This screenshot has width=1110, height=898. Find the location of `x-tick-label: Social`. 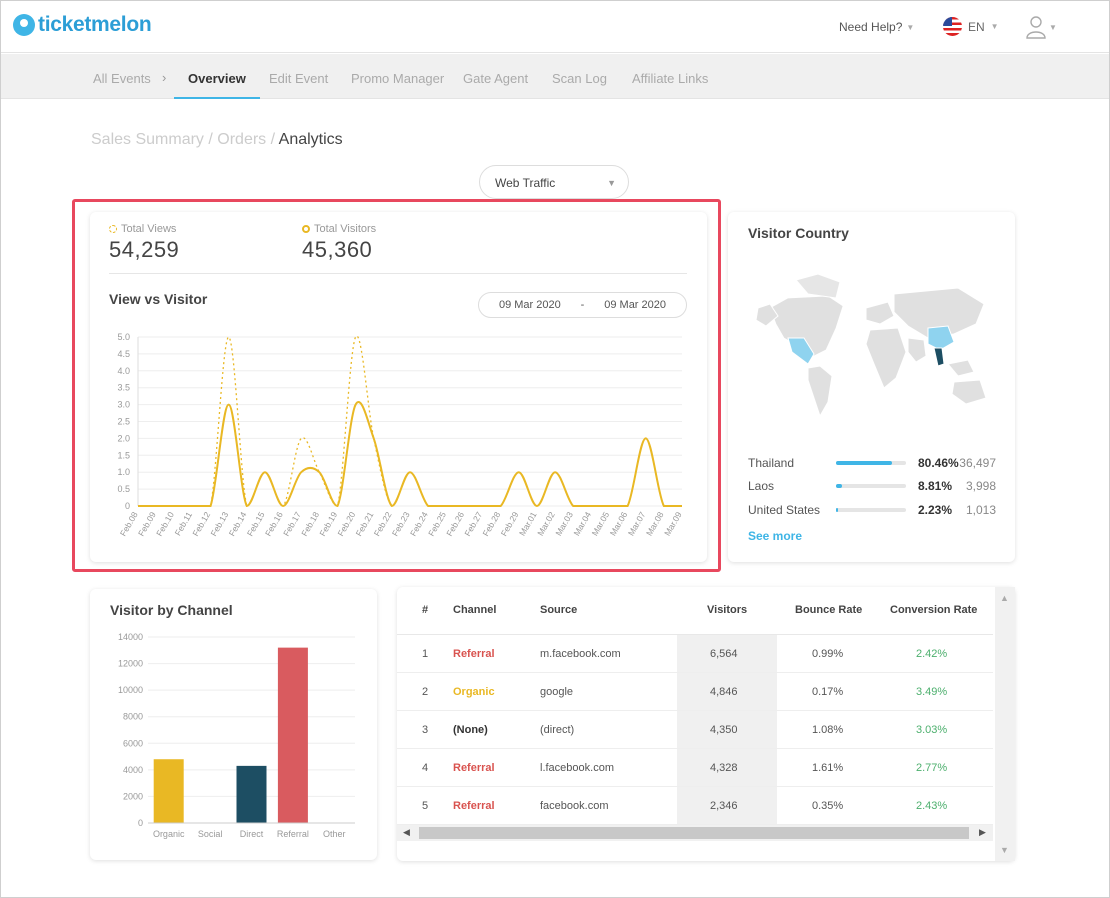

x-tick-label: Social is located at coordinates (210, 834).